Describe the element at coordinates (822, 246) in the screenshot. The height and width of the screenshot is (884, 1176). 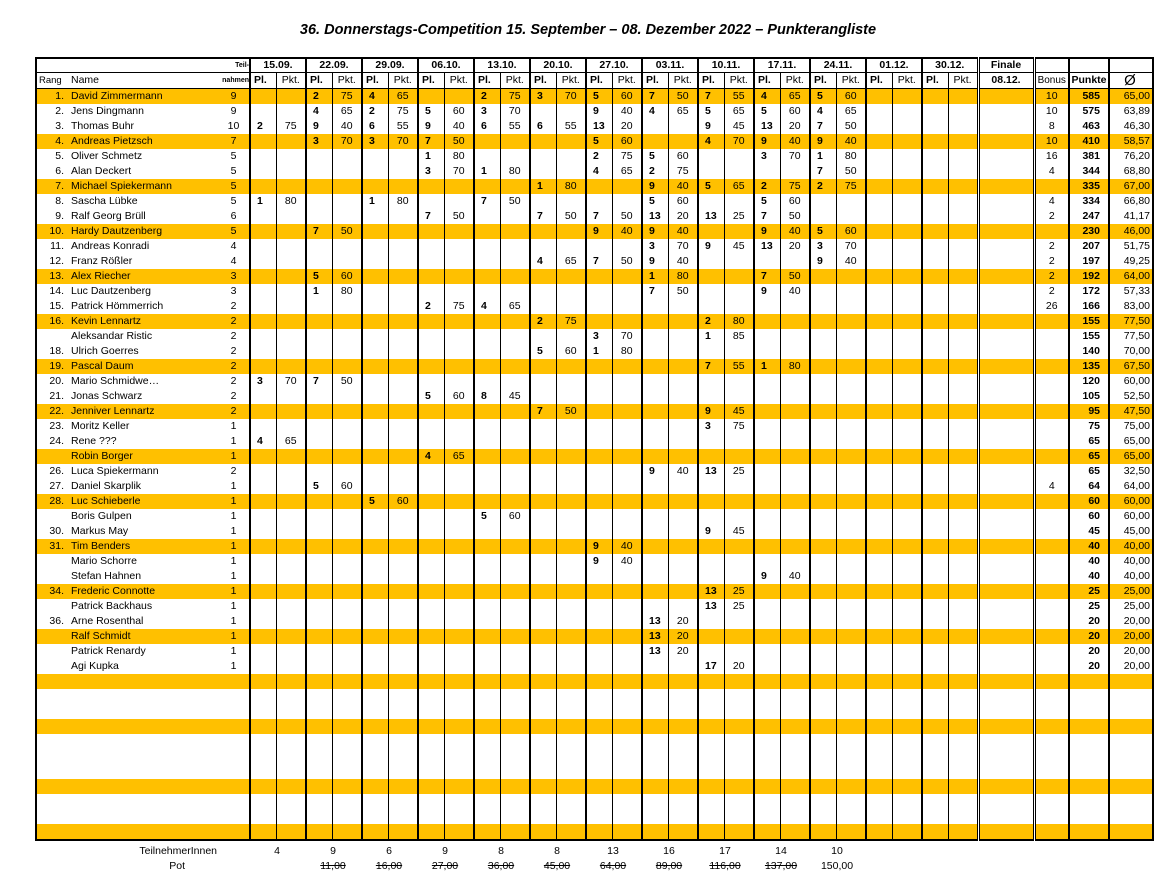
I see `place-cell: 3` at that location.